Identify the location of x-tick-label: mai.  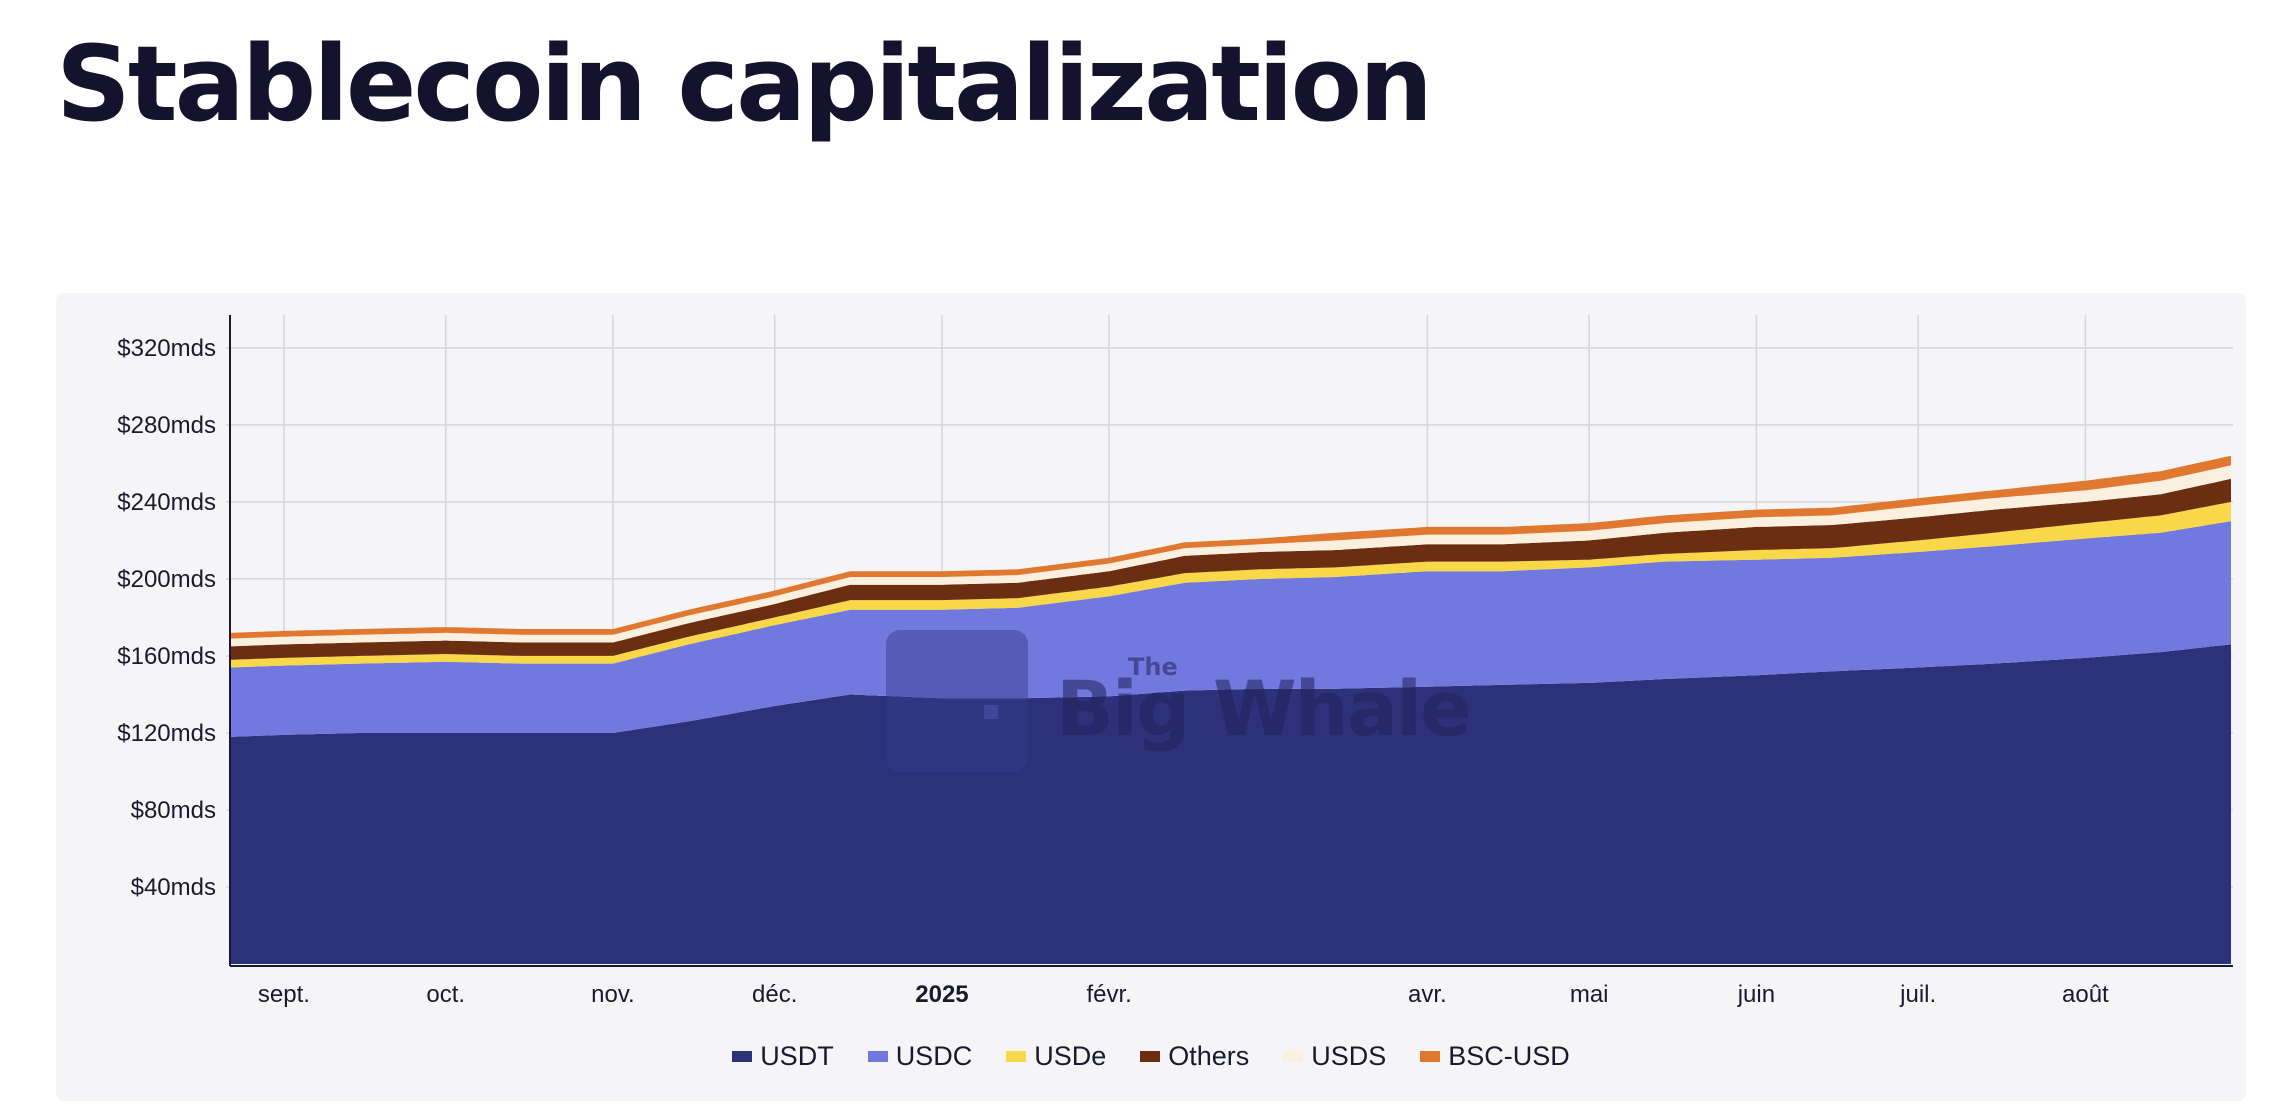
(1589, 994).